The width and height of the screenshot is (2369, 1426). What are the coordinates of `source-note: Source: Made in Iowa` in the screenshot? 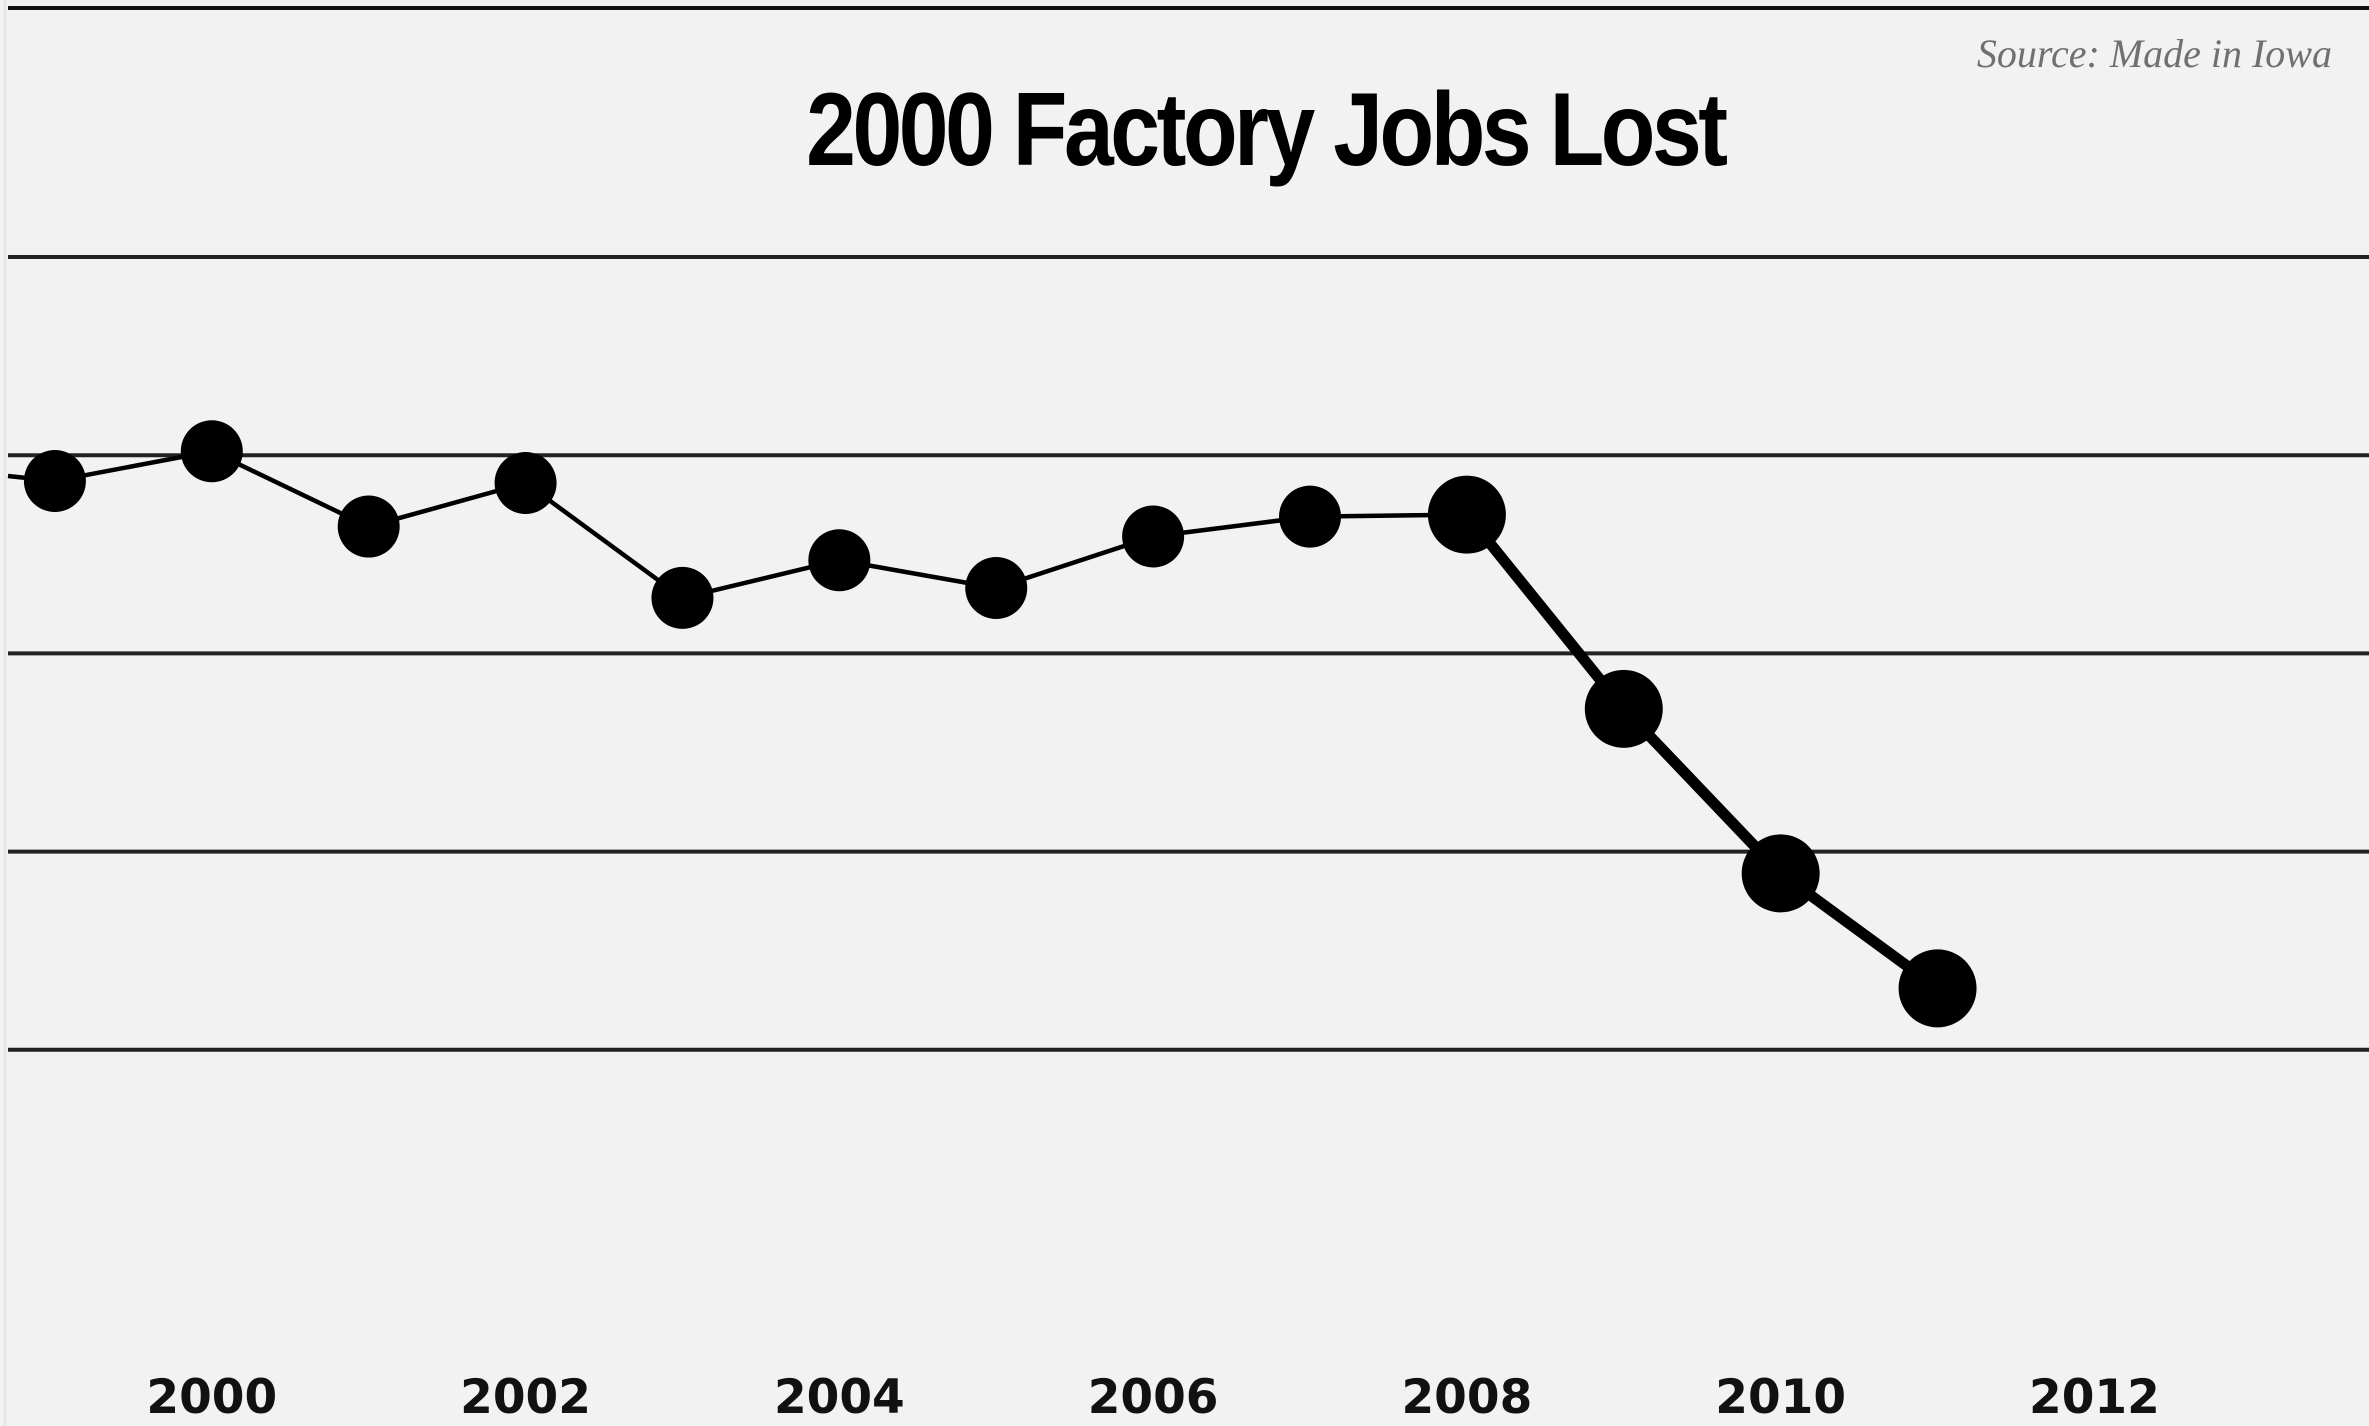 It's located at (2154, 53).